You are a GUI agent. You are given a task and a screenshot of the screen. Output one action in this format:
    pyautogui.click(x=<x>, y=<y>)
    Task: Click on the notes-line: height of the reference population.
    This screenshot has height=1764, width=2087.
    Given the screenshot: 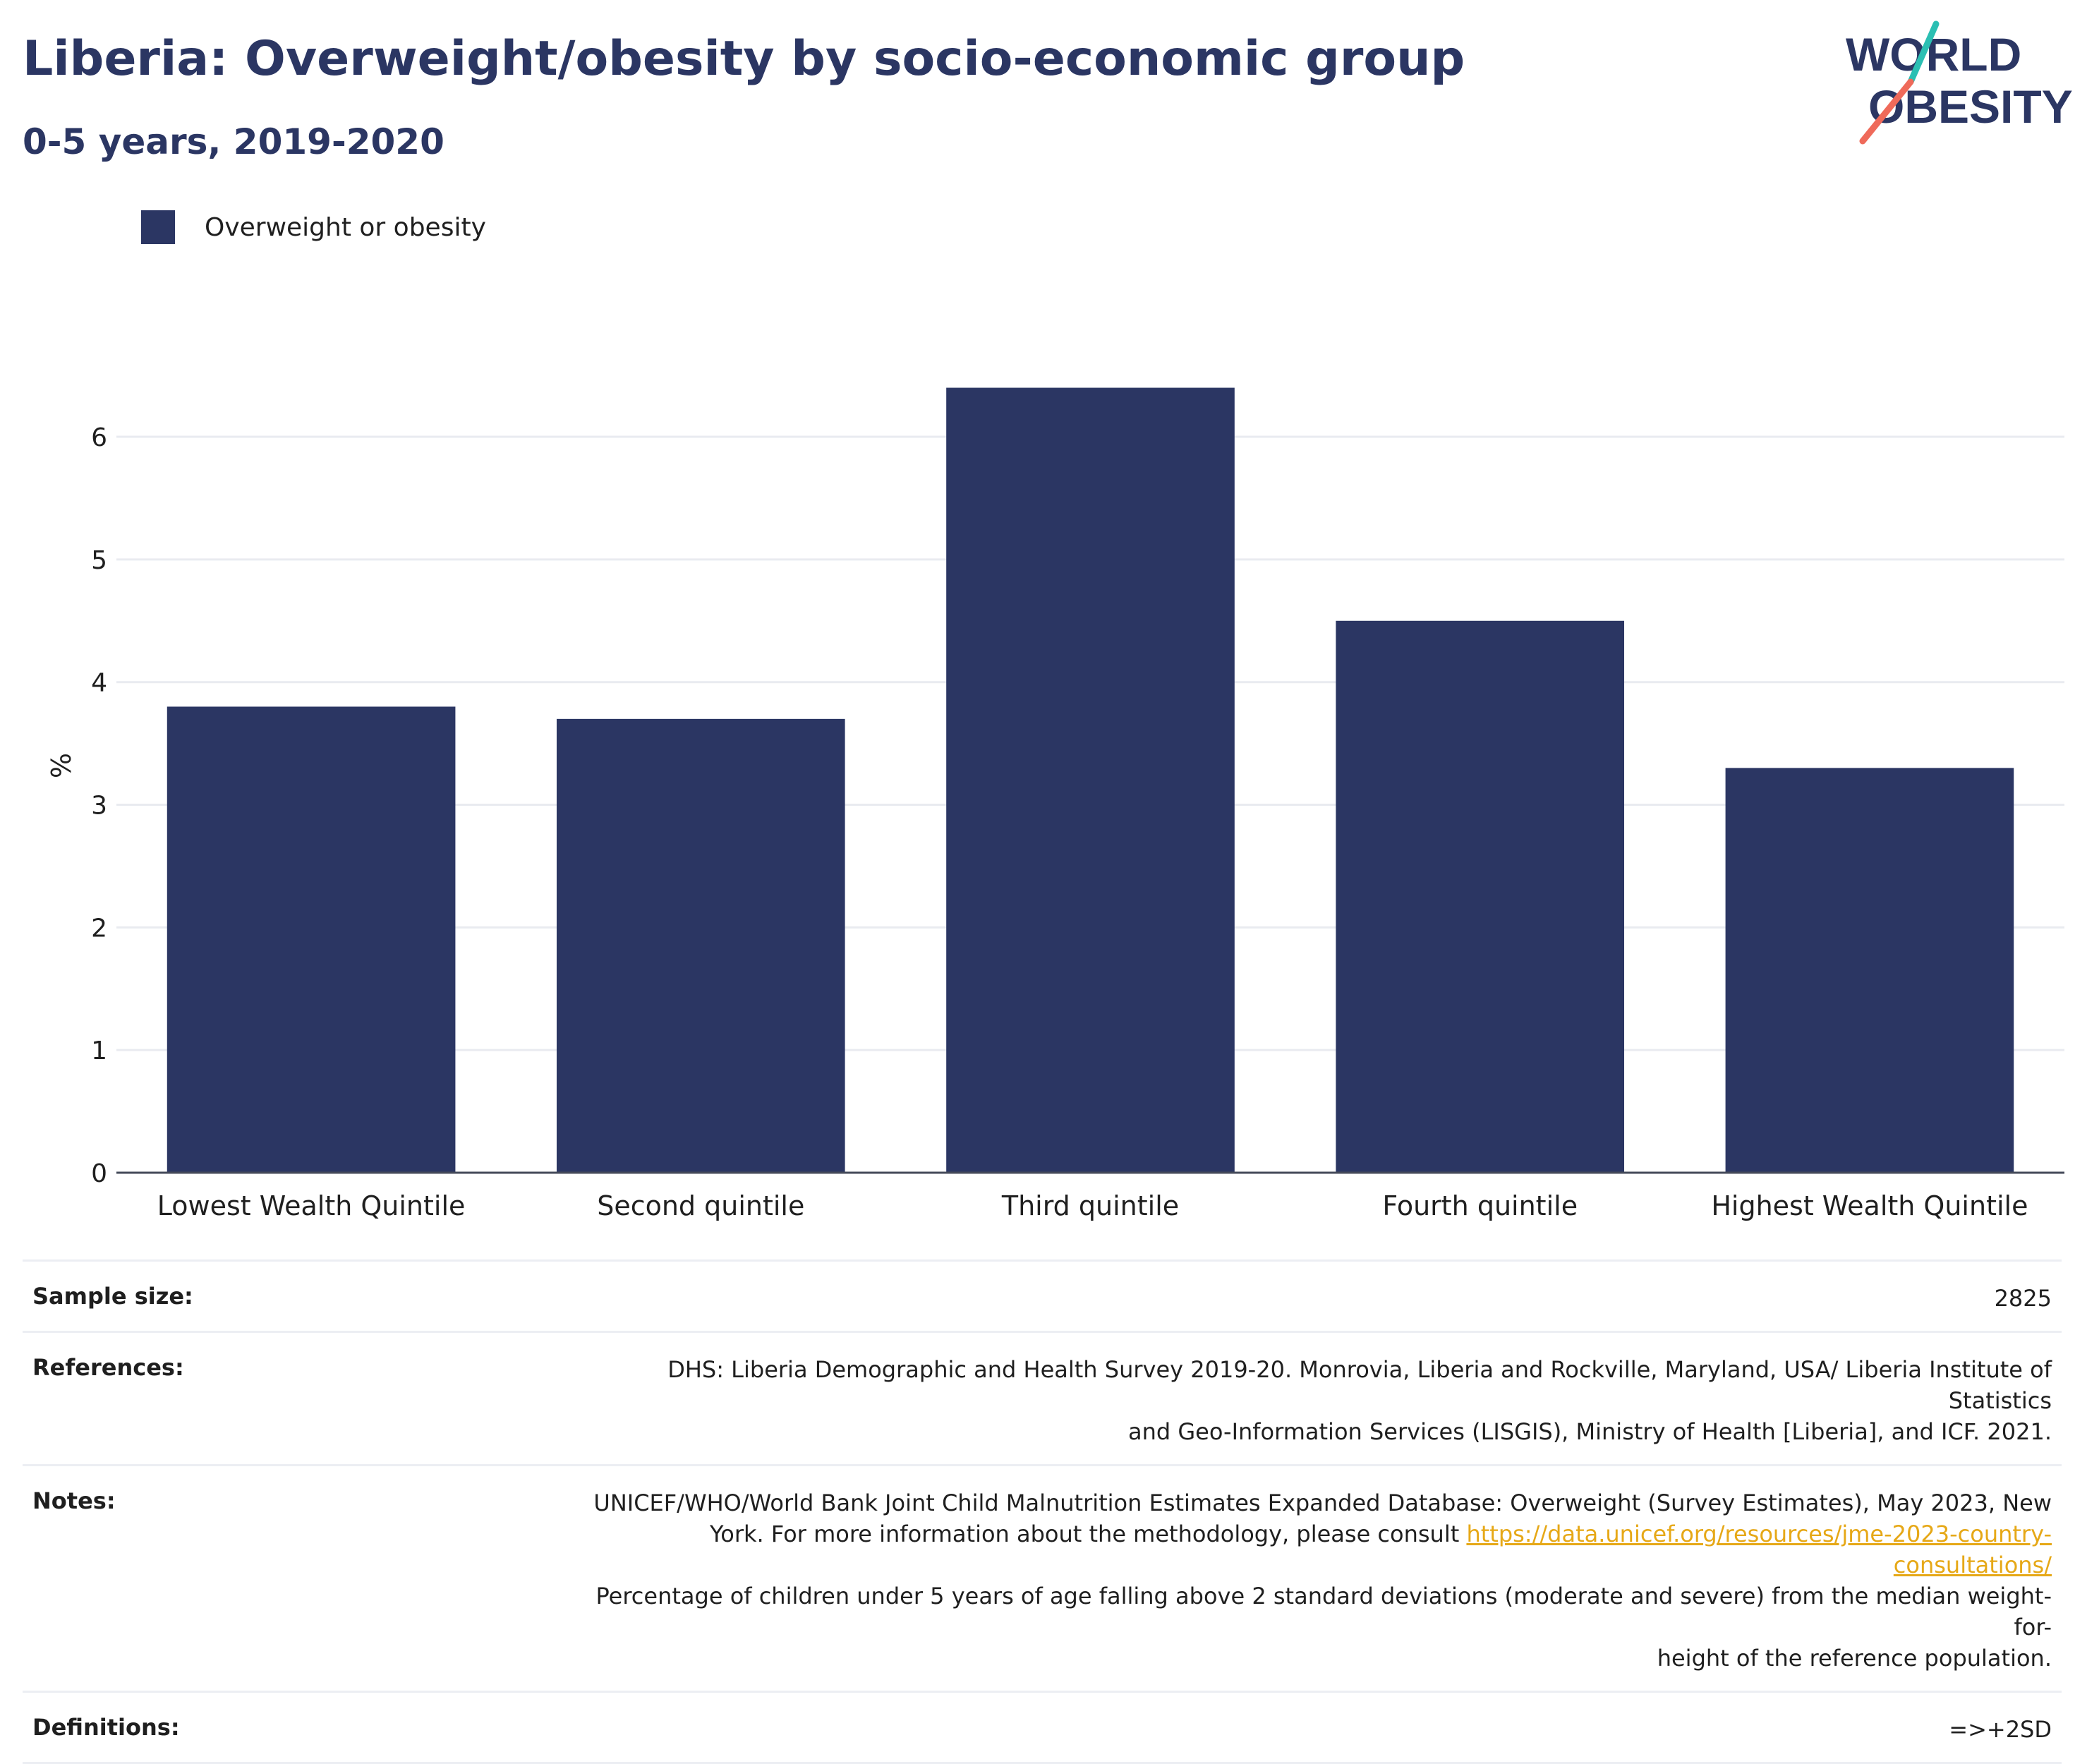 What is the action you would take?
    pyautogui.click(x=1854, y=1658)
    